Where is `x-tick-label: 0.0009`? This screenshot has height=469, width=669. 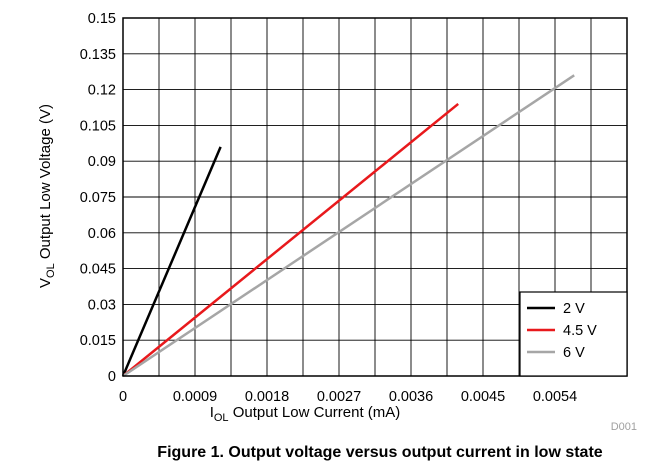 x-tick-label: 0.0009 is located at coordinates (195, 397).